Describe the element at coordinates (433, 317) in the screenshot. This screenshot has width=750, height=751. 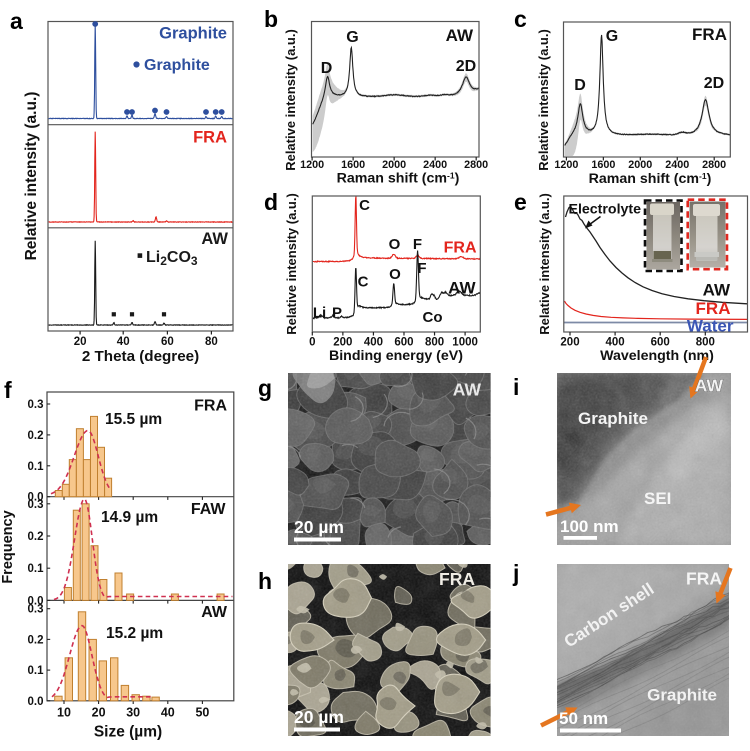
I see `svg-text: Co` at that location.